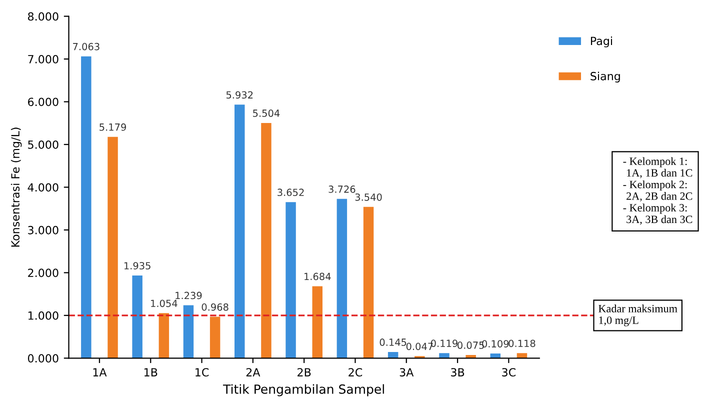 Image resolution: width=724 pixels, height=407 pixels. Describe the element at coordinates (317, 276) in the screenshot. I see `data-label: 1.684` at that location.